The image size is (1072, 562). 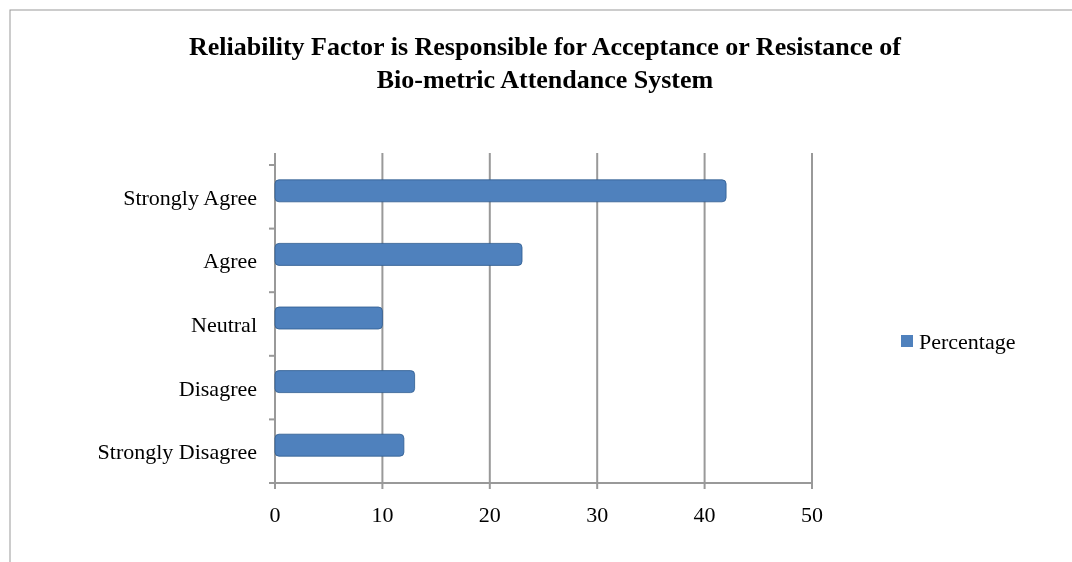 I want to click on x-tick-label: 30, so click(x=597, y=514).